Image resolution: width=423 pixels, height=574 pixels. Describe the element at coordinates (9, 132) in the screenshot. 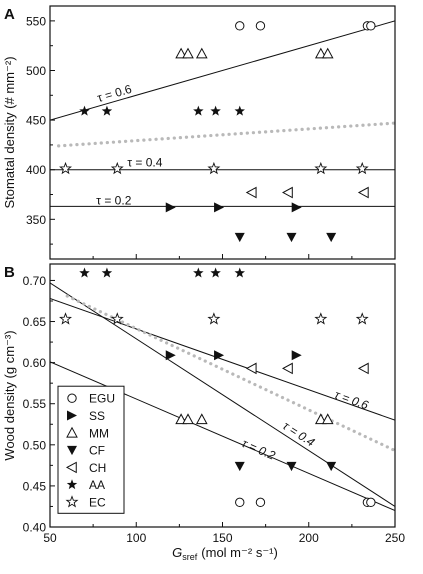

I see `y-axis-label: Stomatal density (# mm⁻²)` at that location.